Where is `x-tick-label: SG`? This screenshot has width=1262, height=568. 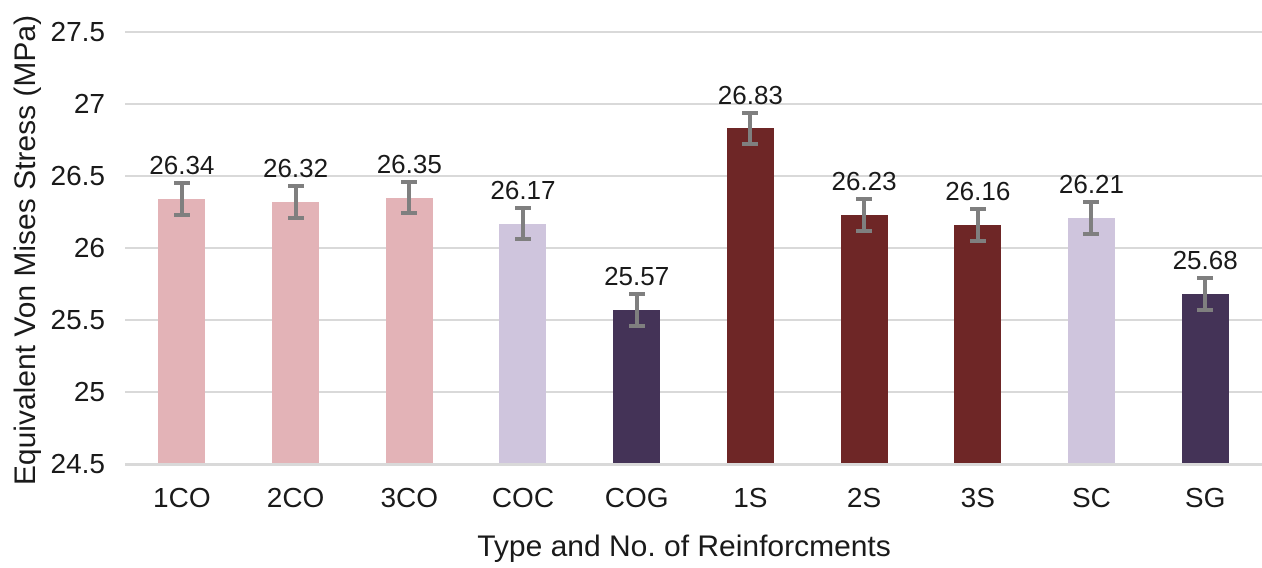
x-tick-label: SG is located at coordinates (1205, 497).